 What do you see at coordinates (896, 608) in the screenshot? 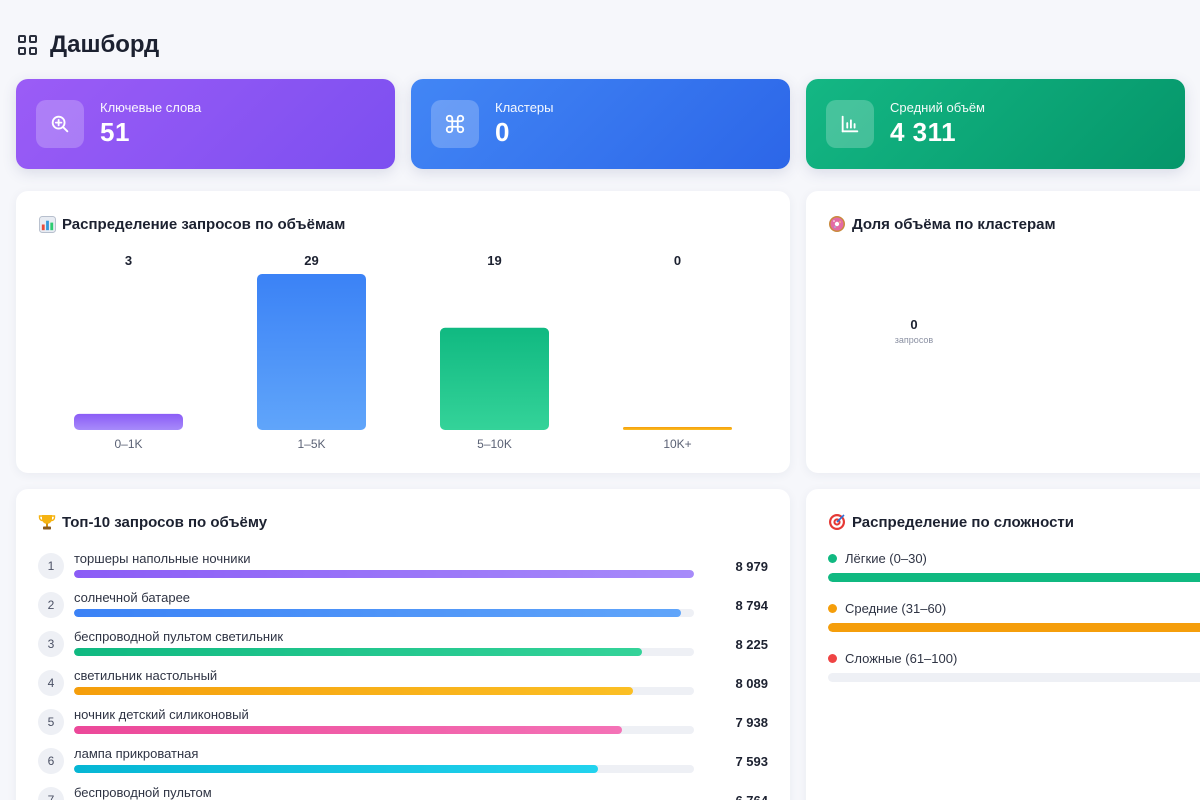
I see `difficulty-label: Средние (31–60)` at bounding box center [896, 608].